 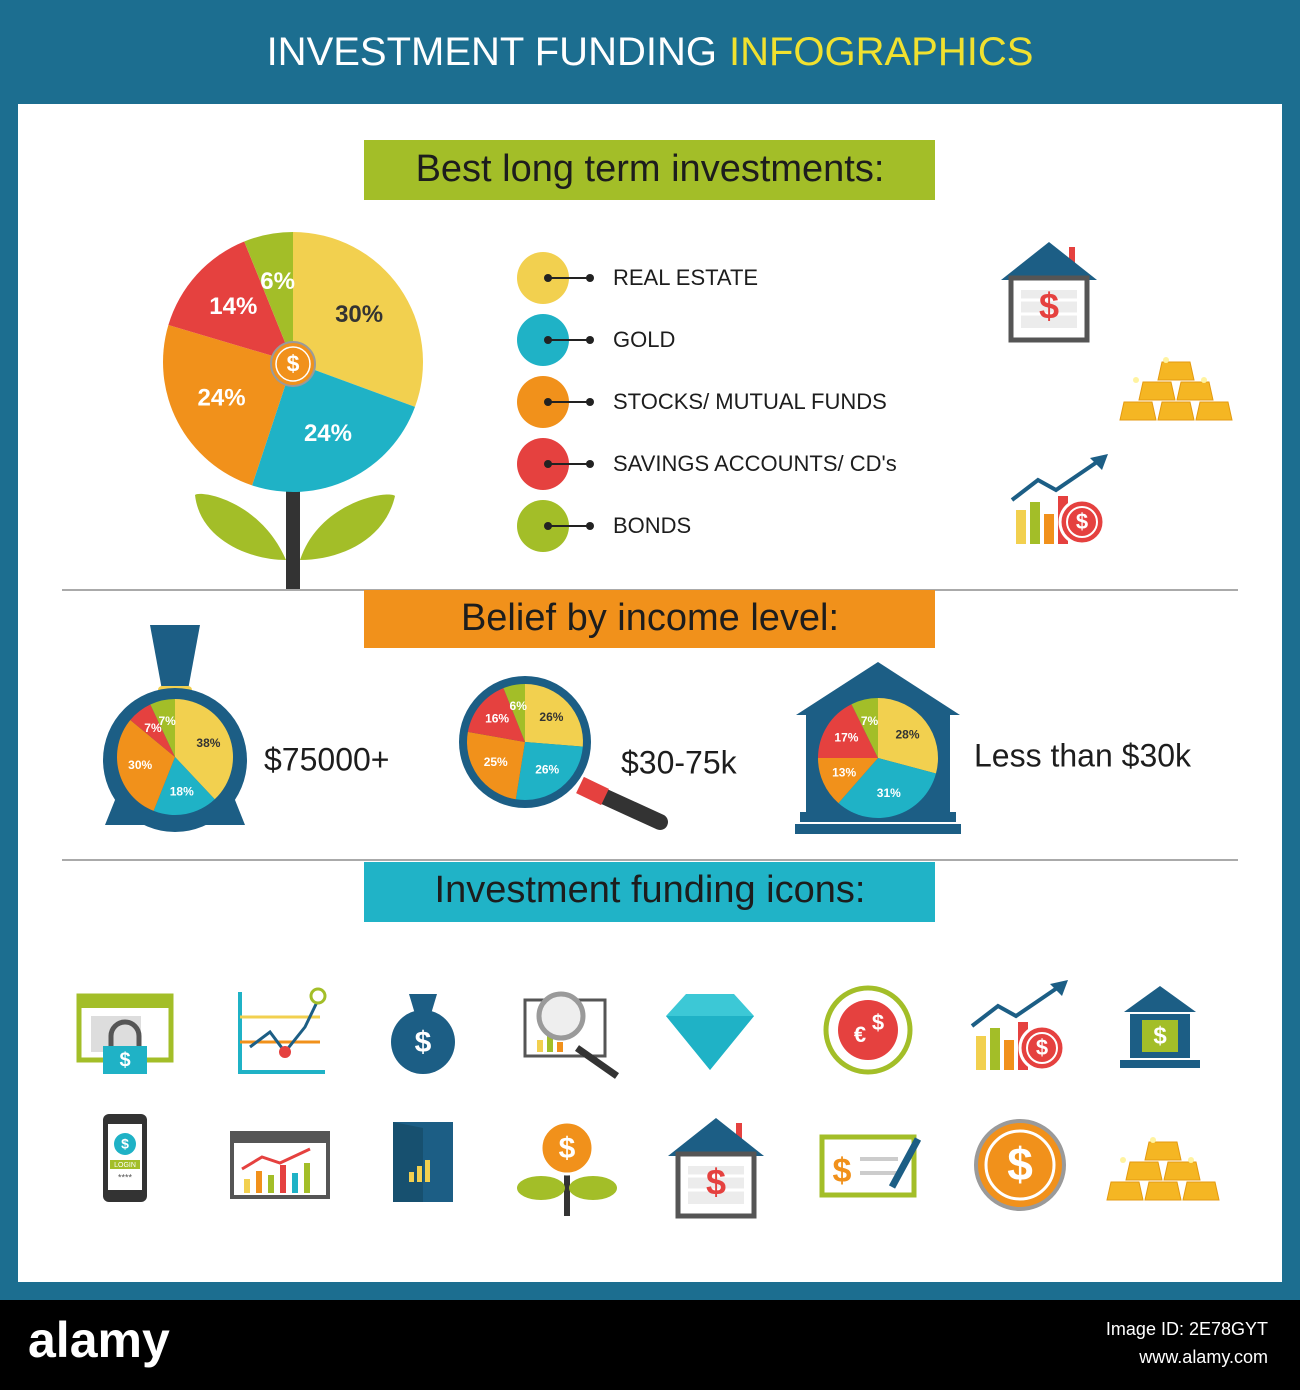 I want to click on slice-label: 17%, so click(x=846, y=738).